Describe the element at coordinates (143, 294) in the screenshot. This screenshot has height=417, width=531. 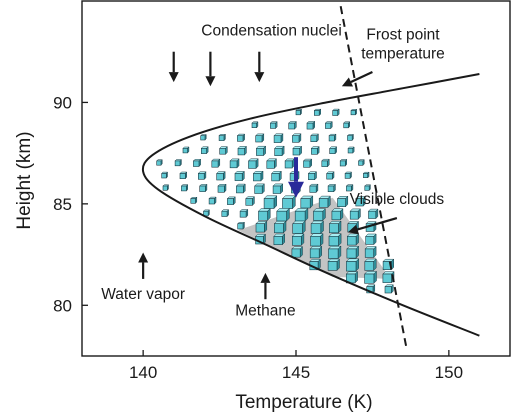
I see `annotation-3-label: Water vapor` at that location.